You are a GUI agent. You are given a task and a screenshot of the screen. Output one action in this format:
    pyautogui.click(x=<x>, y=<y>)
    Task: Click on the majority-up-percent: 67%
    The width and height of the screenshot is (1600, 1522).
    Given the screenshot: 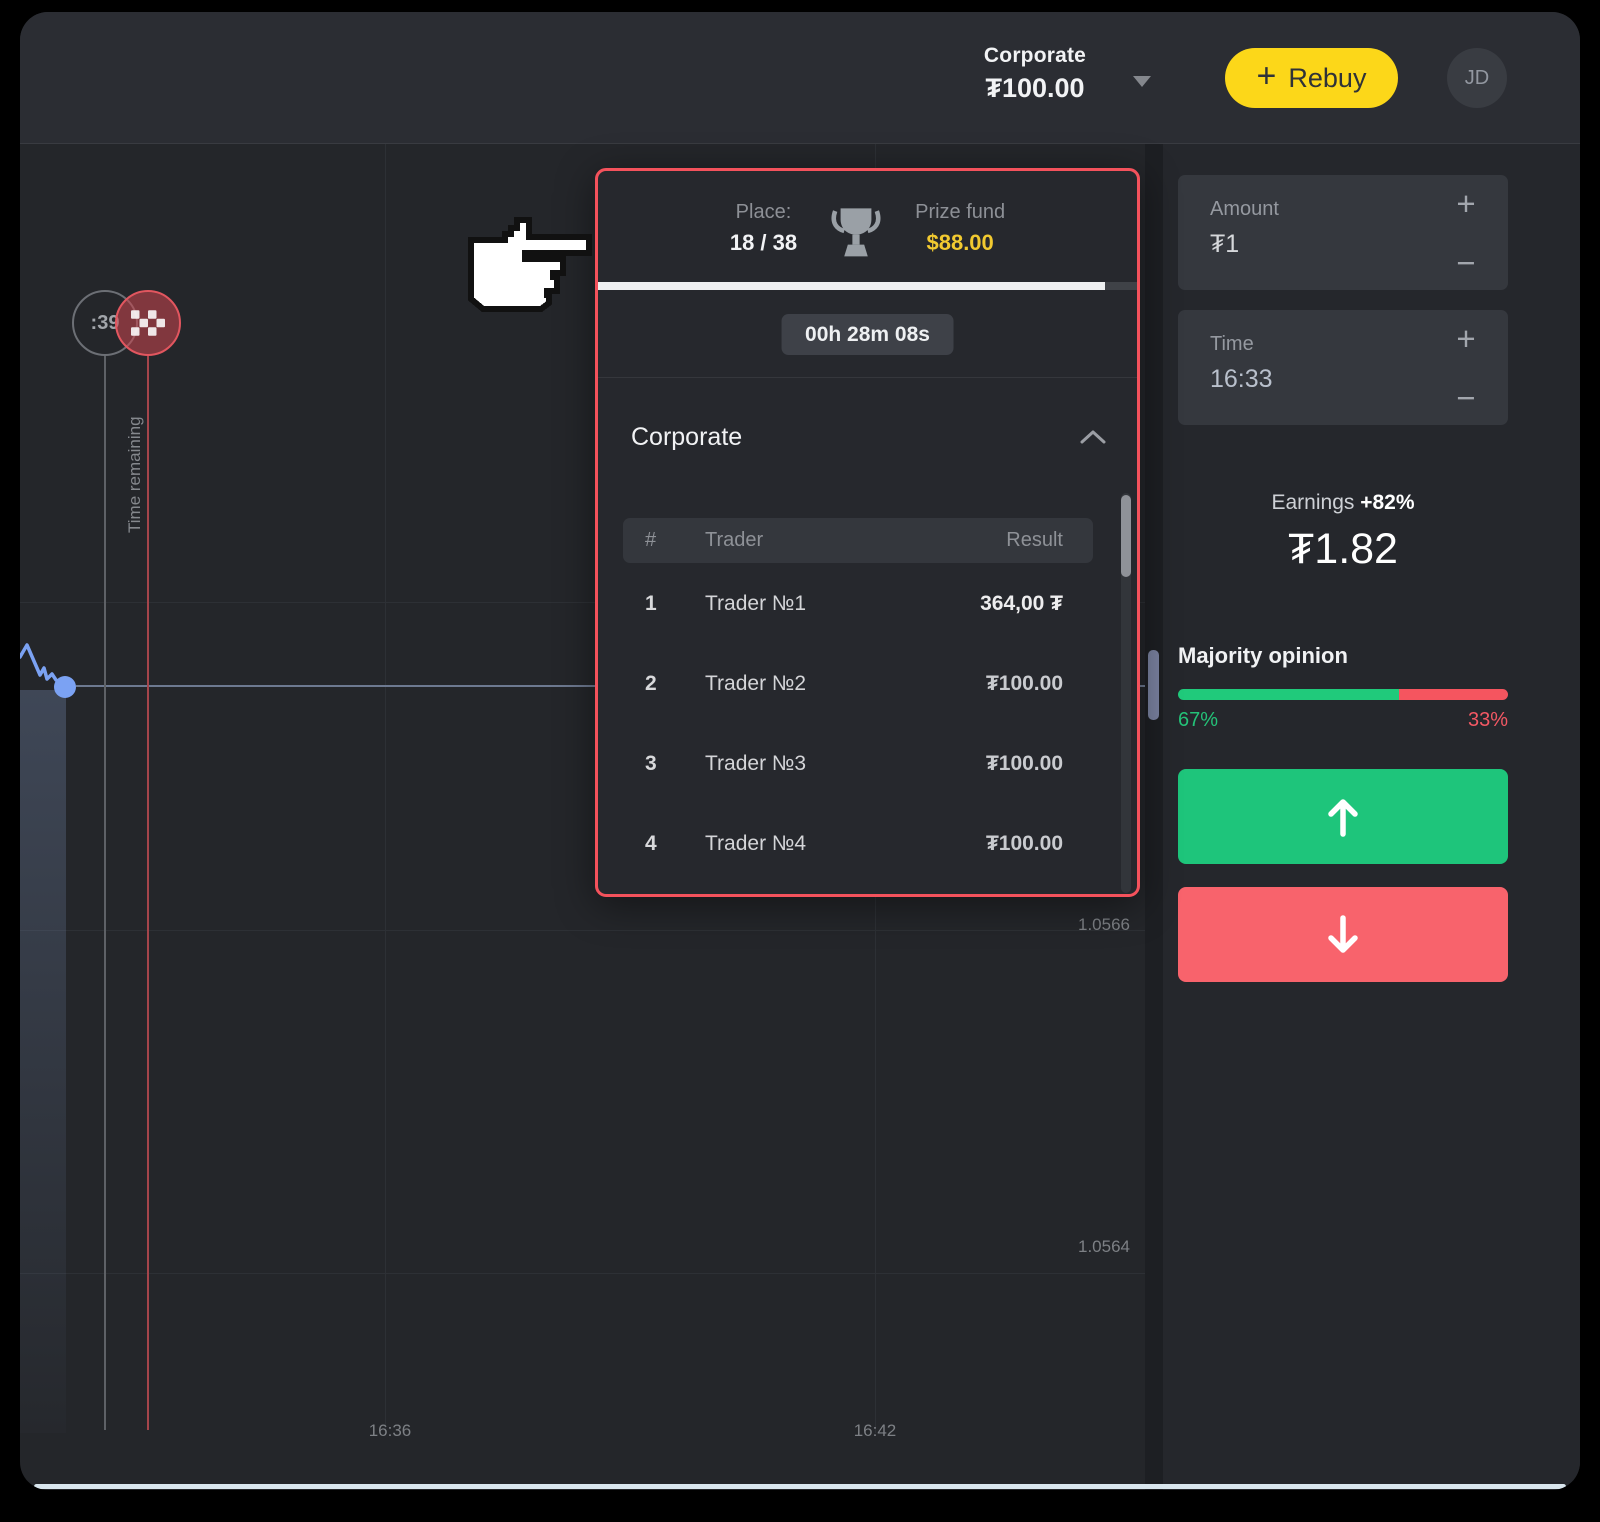 What is the action you would take?
    pyautogui.click(x=1198, y=720)
    